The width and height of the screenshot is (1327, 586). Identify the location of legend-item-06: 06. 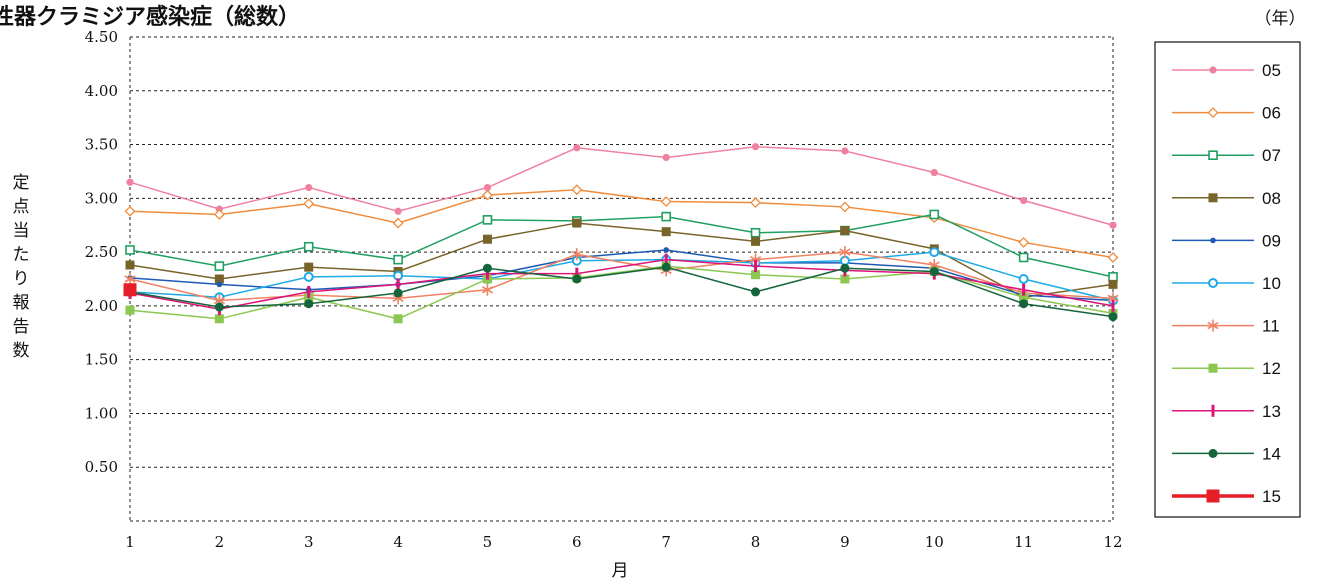
(1226, 113).